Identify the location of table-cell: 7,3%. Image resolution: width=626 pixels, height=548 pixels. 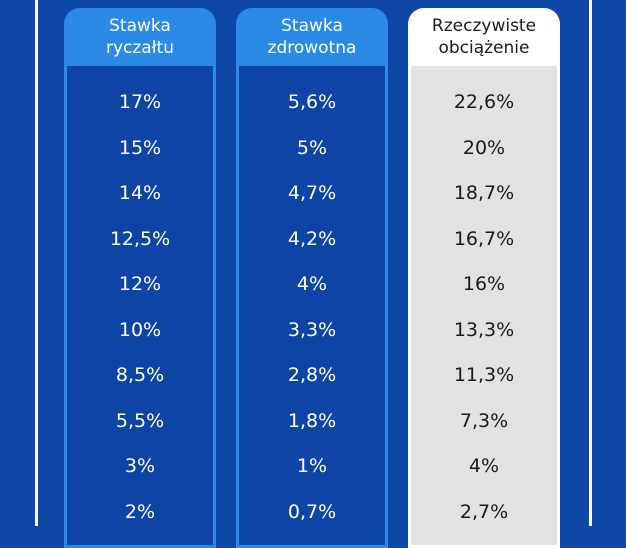
(484, 420).